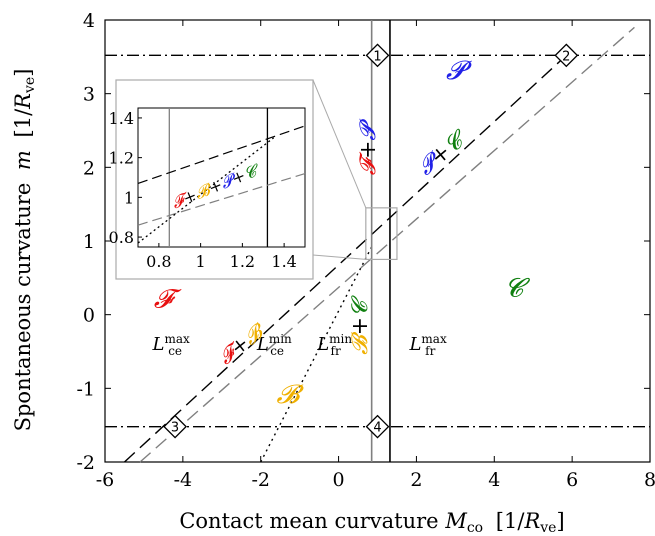 The image size is (655, 536). I want to click on y-tick-label: 2, so click(89, 168).